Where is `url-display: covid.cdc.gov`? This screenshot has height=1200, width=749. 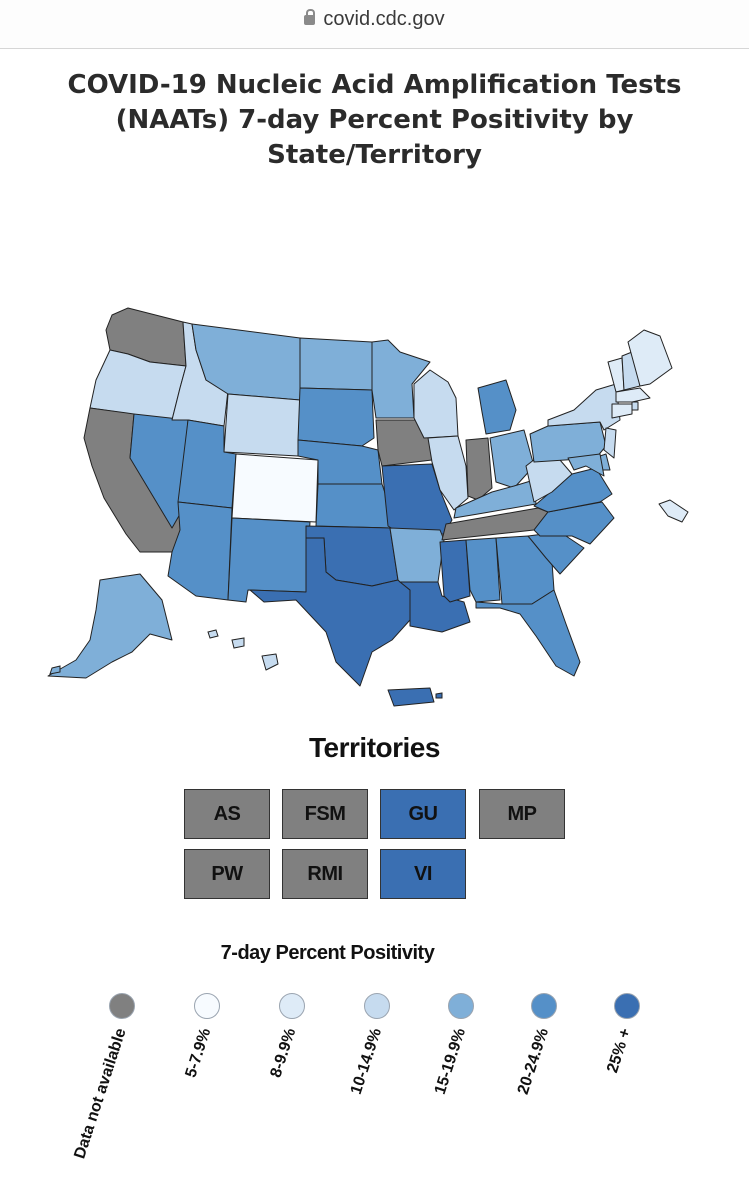
url-display: covid.cdc.gov is located at coordinates (374, 19).